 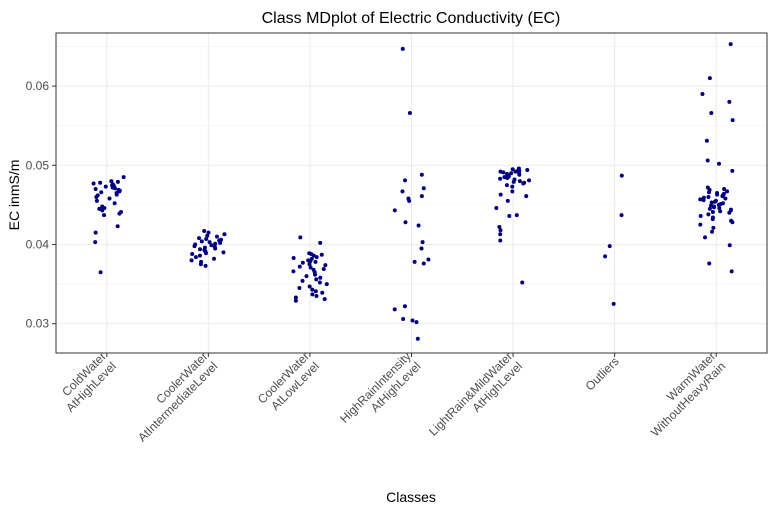 I want to click on y-tick-label: 0.04, so click(x=38, y=244).